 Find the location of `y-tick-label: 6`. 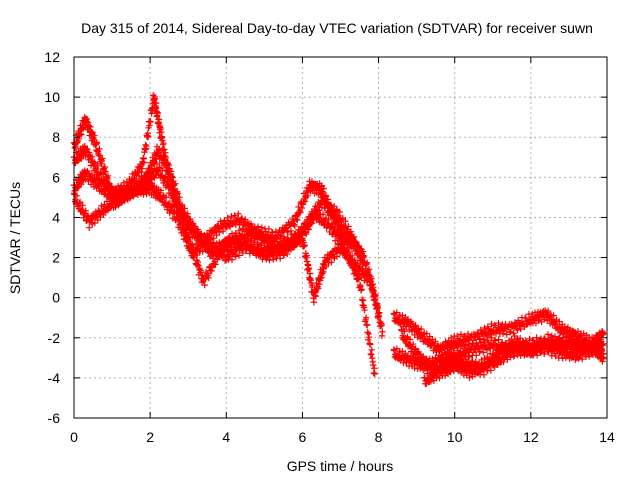

y-tick-label: 6 is located at coordinates (56, 177).